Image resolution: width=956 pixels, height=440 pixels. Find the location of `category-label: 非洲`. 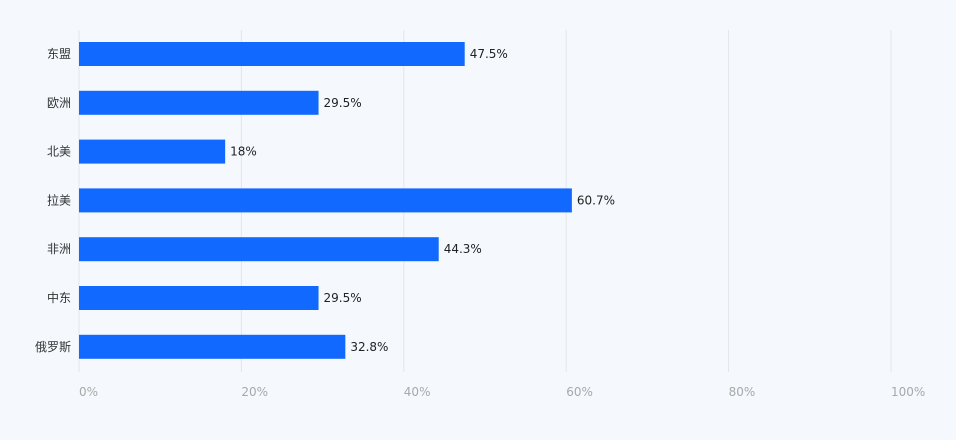

category-label: 非洲 is located at coordinates (59, 249).